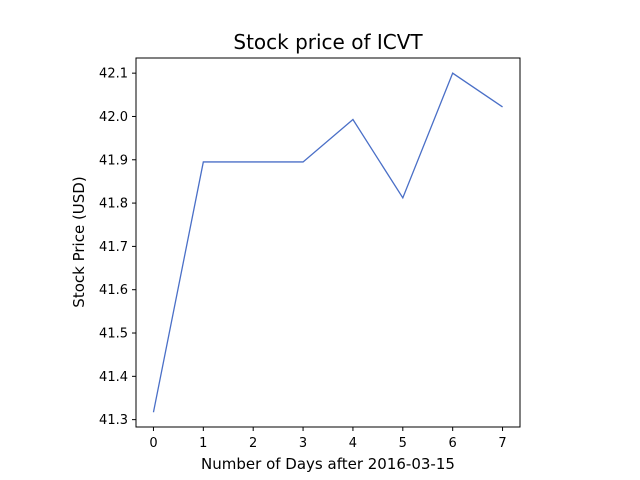 Image resolution: width=640 pixels, height=480 pixels. I want to click on y-axis-ticks: 41.3 41.4 41.5 41.6 41.7 41.8 41.9 42.0 42.1, so click(117, 247).